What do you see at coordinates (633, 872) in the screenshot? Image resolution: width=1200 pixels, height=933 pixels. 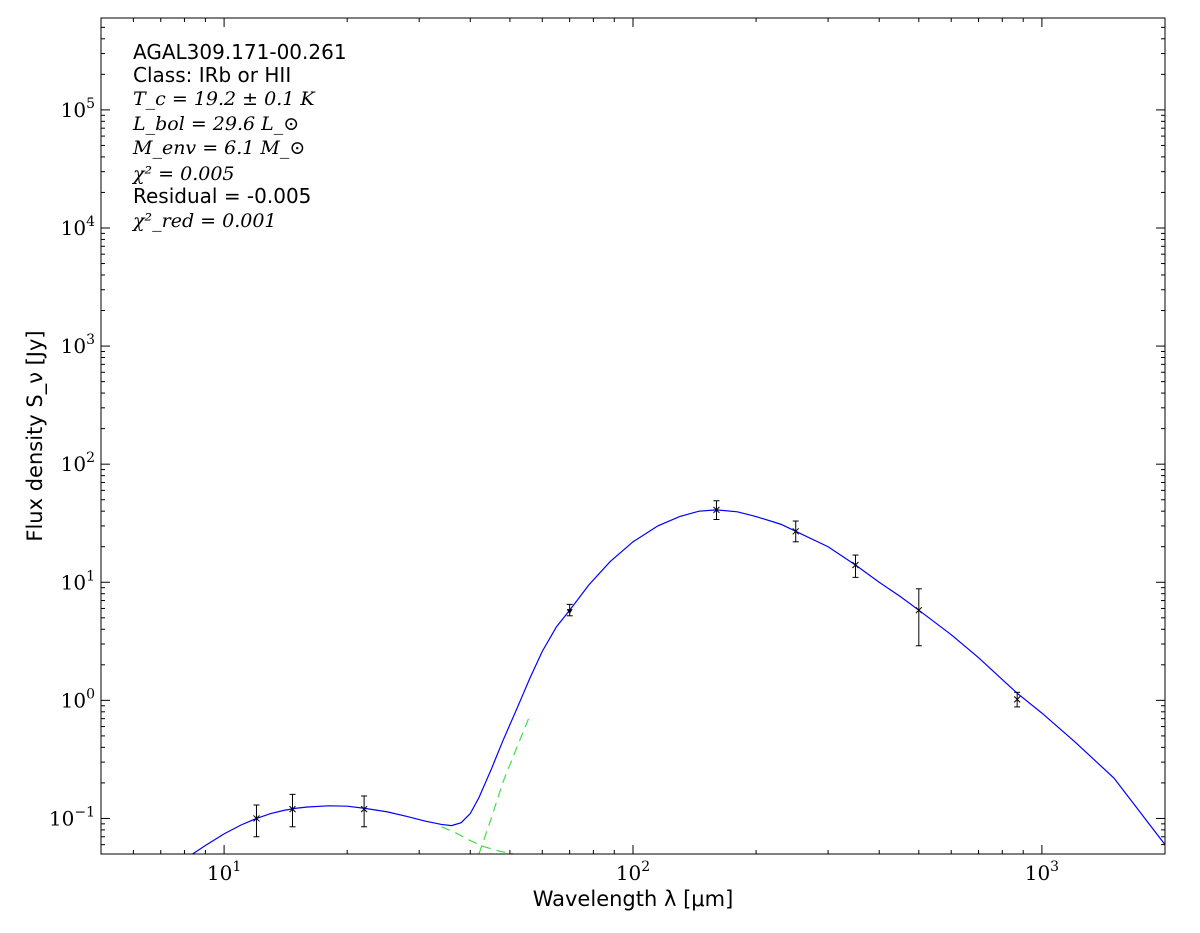 I see `x-tick-label: 10²` at bounding box center [633, 872].